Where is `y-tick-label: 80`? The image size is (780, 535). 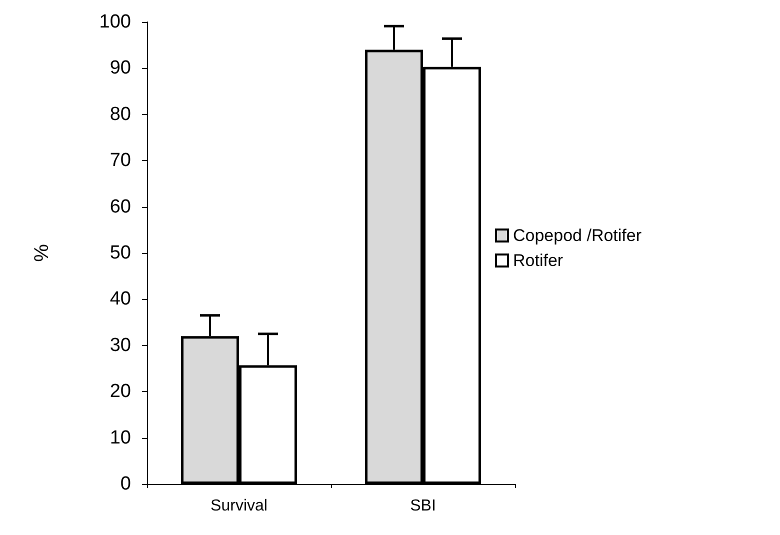
y-tick-label: 80 is located at coordinates (120, 114).